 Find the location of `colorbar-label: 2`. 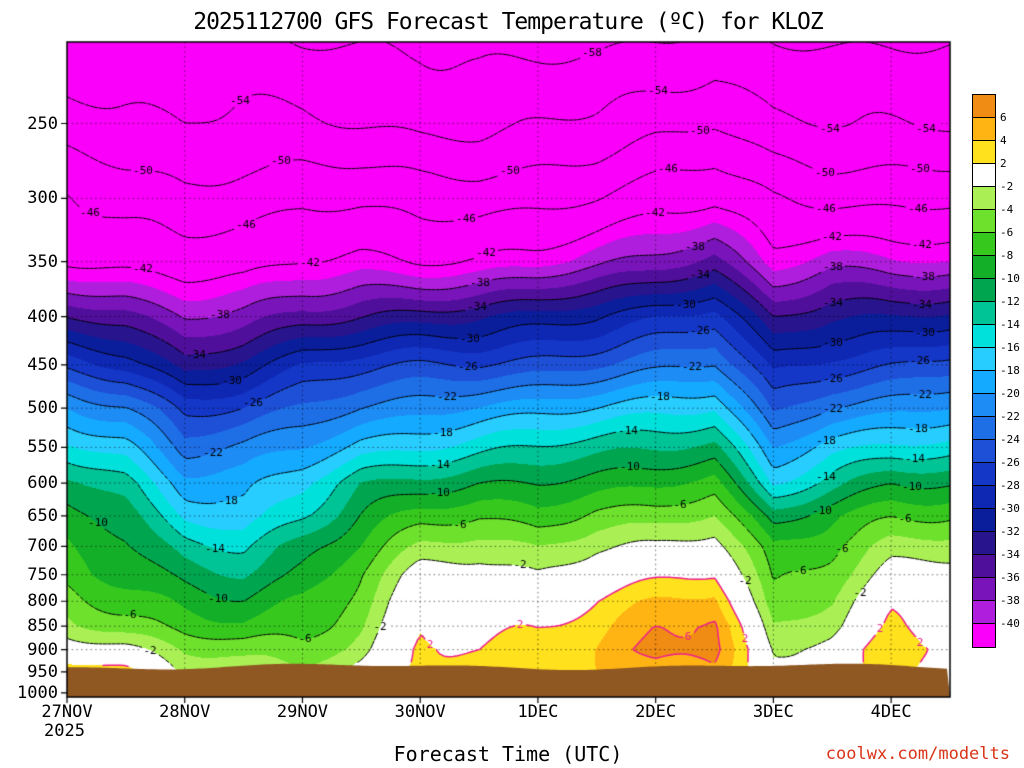

colorbar-label: 2 is located at coordinates (1003, 163).